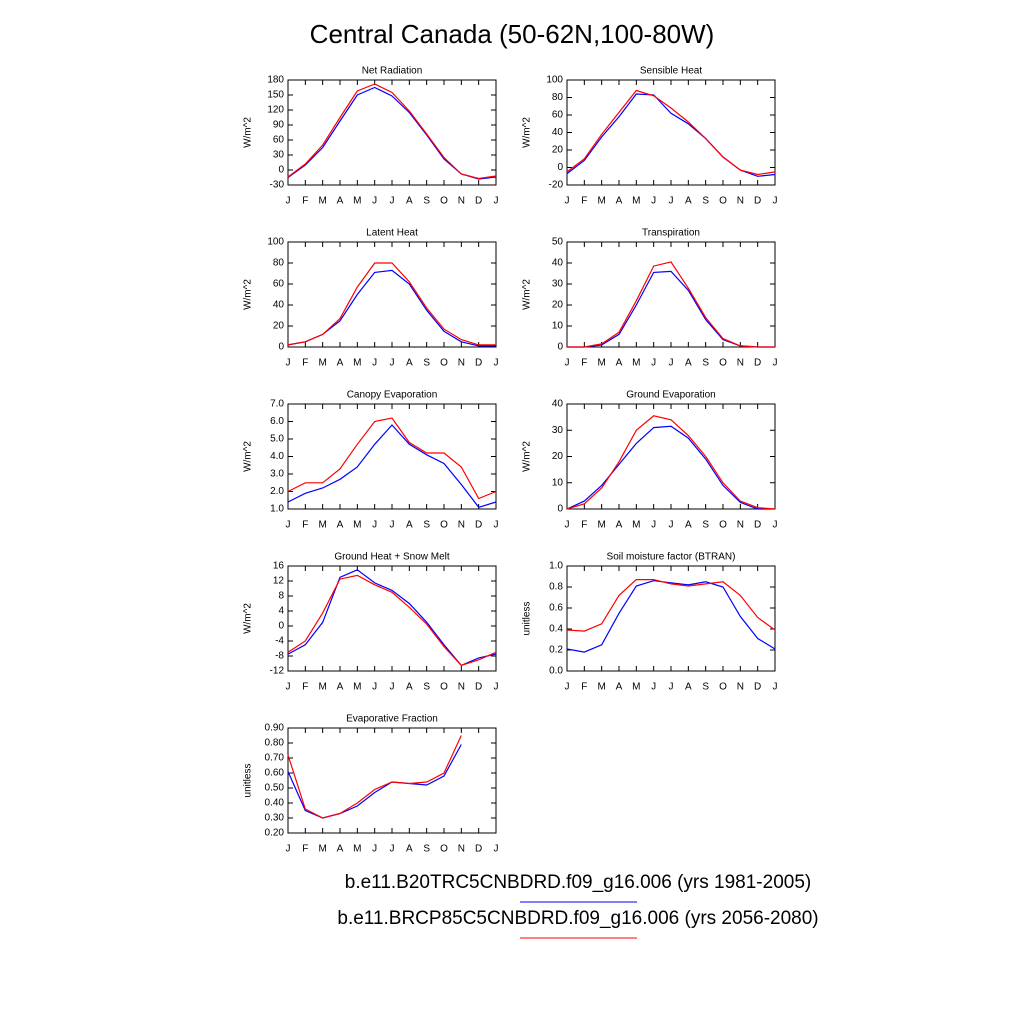  What do you see at coordinates (277, 404) in the screenshot?
I see `y-tick-label: 7.0` at bounding box center [277, 404].